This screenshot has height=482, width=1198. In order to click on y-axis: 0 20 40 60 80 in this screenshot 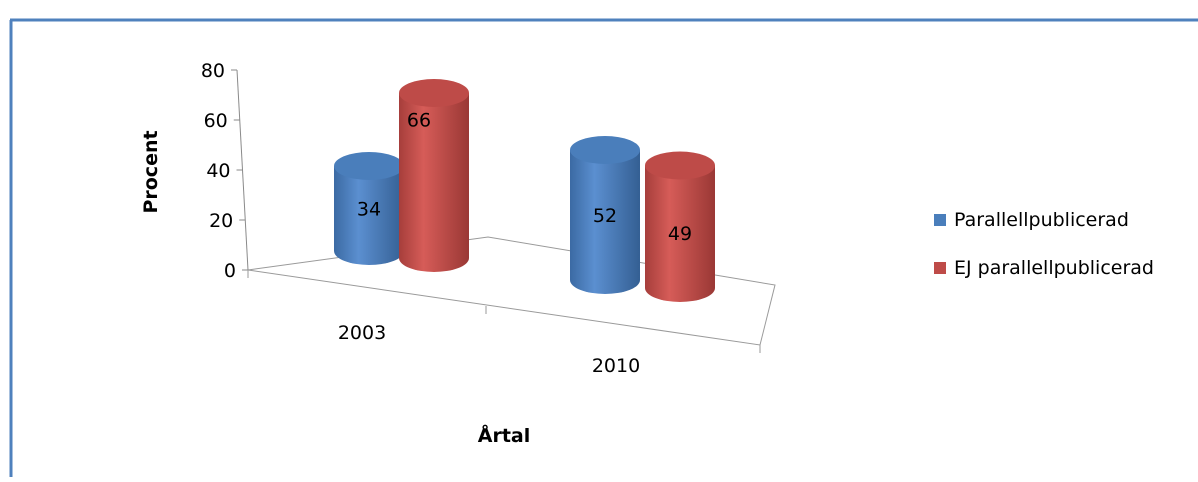, I will do `click(224, 171)`.